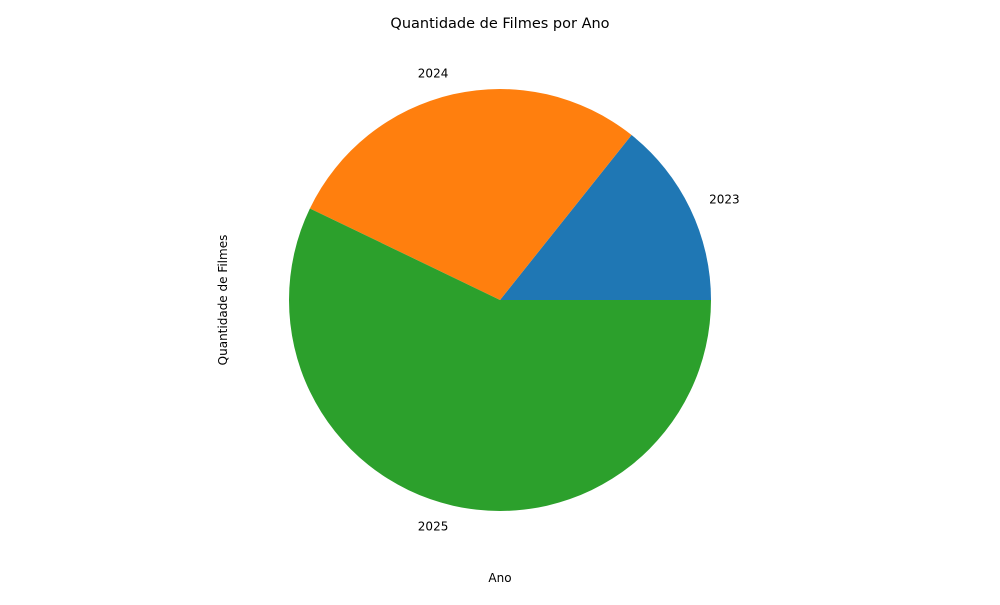  I want to click on slice-label-2025: 2025, so click(433, 526).